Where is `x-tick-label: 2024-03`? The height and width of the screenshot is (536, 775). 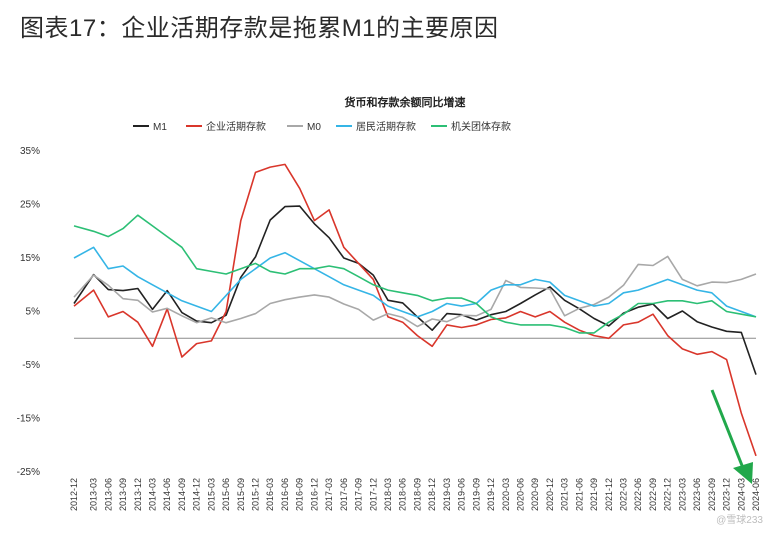 x-tick-label: 2024-03 is located at coordinates (741, 494).